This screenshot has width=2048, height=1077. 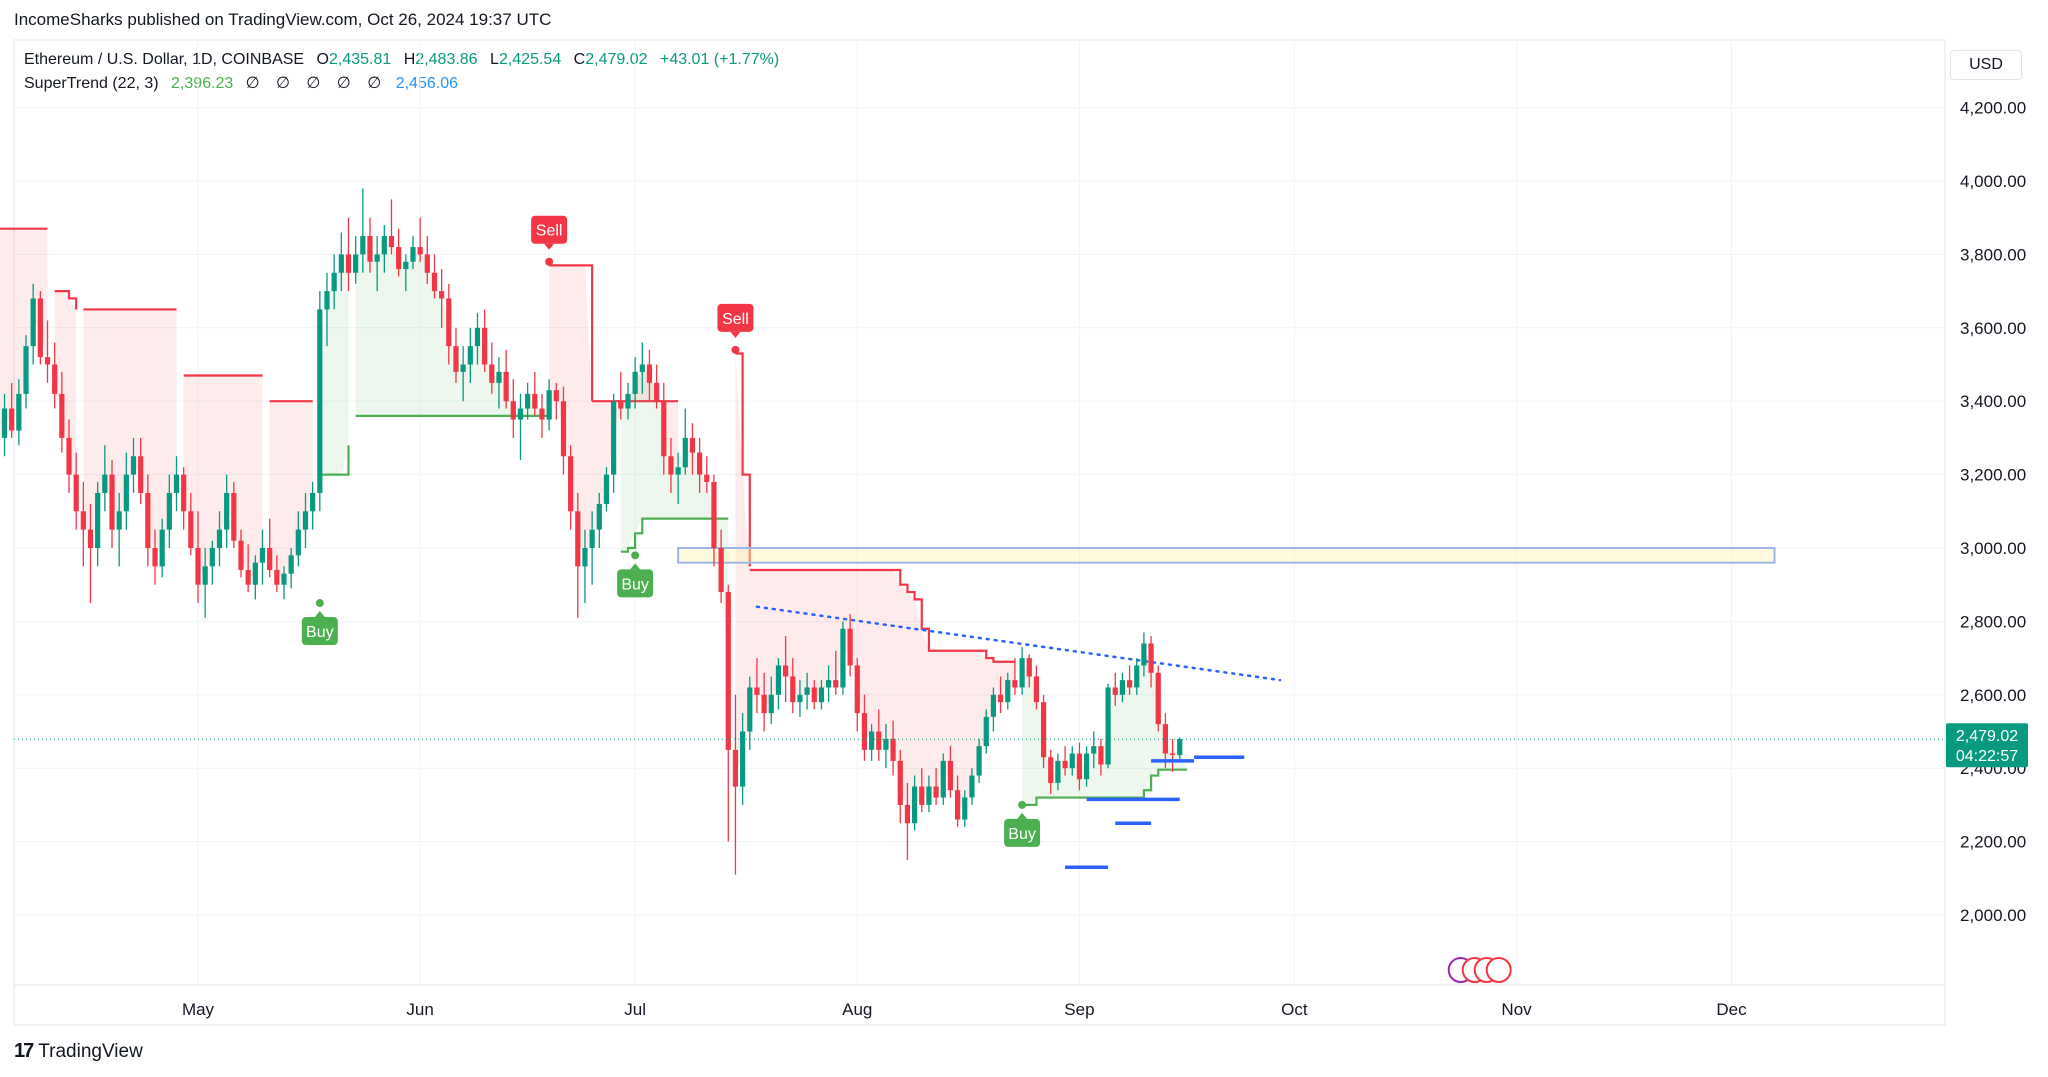 I want to click on x-tick-label: May, so click(x=198, y=1009).